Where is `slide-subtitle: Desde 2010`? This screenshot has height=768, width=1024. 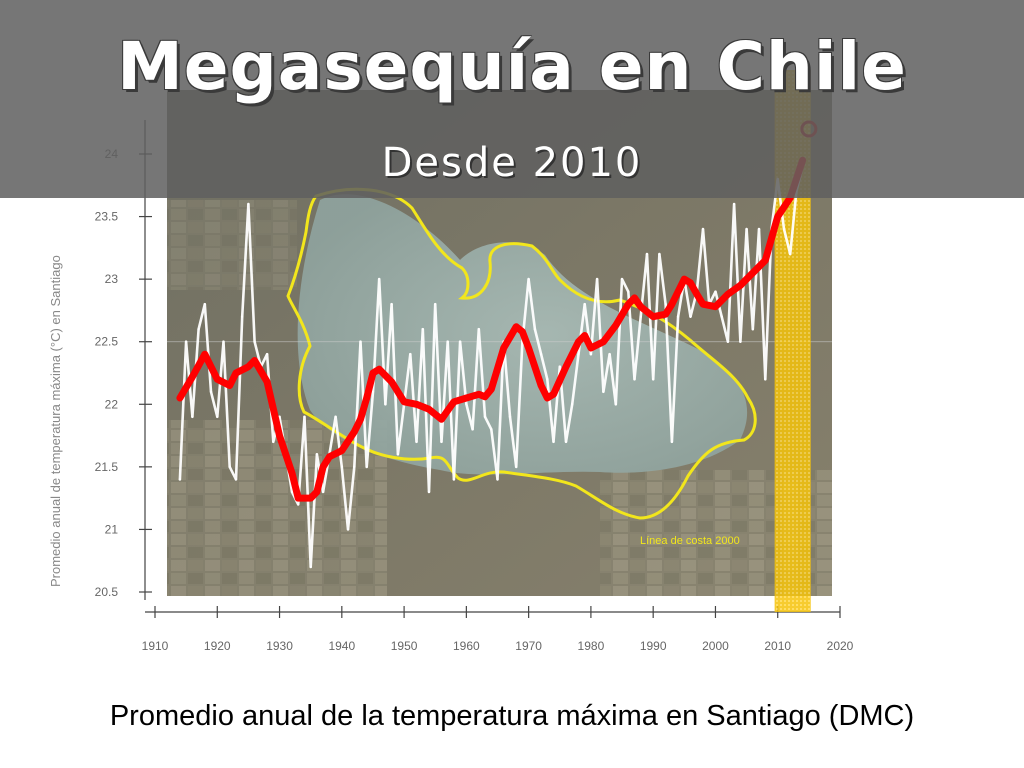
slide-subtitle: Desde 2010 is located at coordinates (512, 163).